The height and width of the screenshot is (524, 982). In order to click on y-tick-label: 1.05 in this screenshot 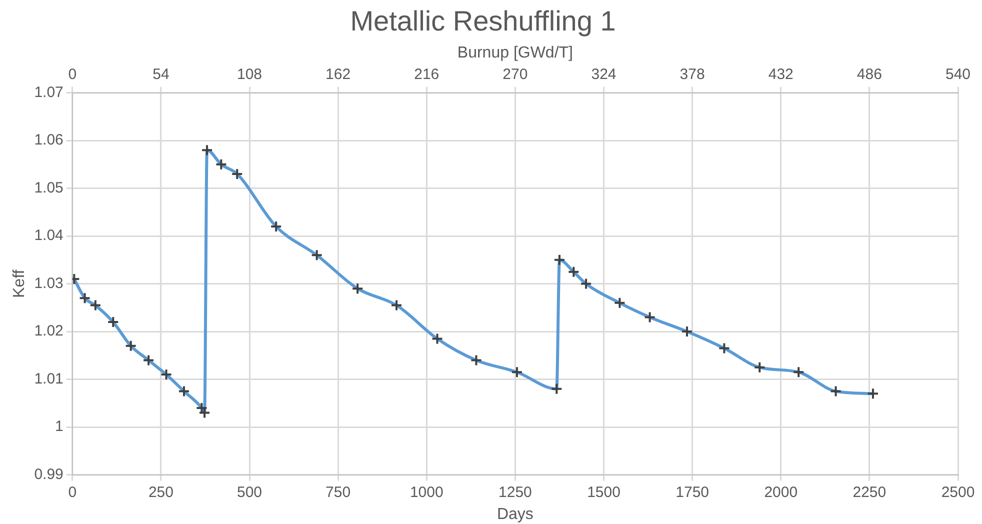, I will do `click(49, 187)`.